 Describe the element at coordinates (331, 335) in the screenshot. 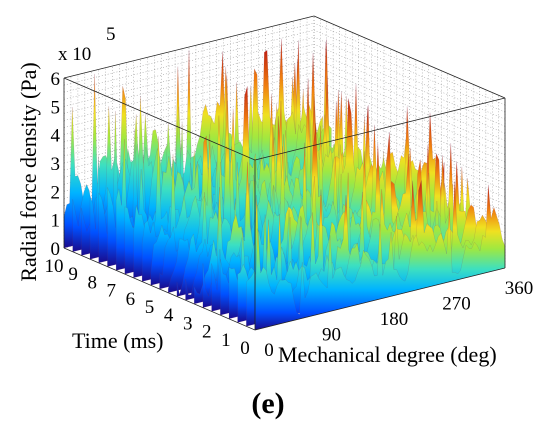

I see `x-tick-label: 90` at that location.